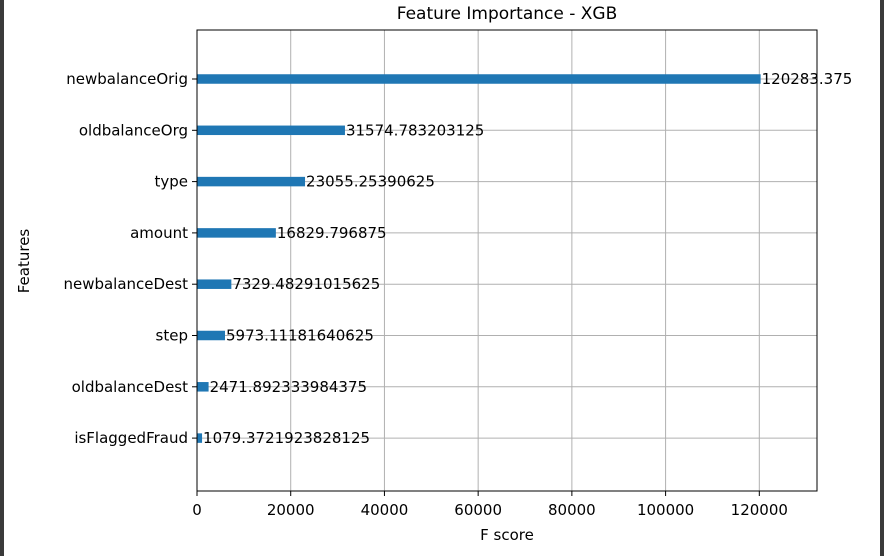 This screenshot has height=556, width=884. I want to click on bar-value-label: 120283.375, so click(807, 79).